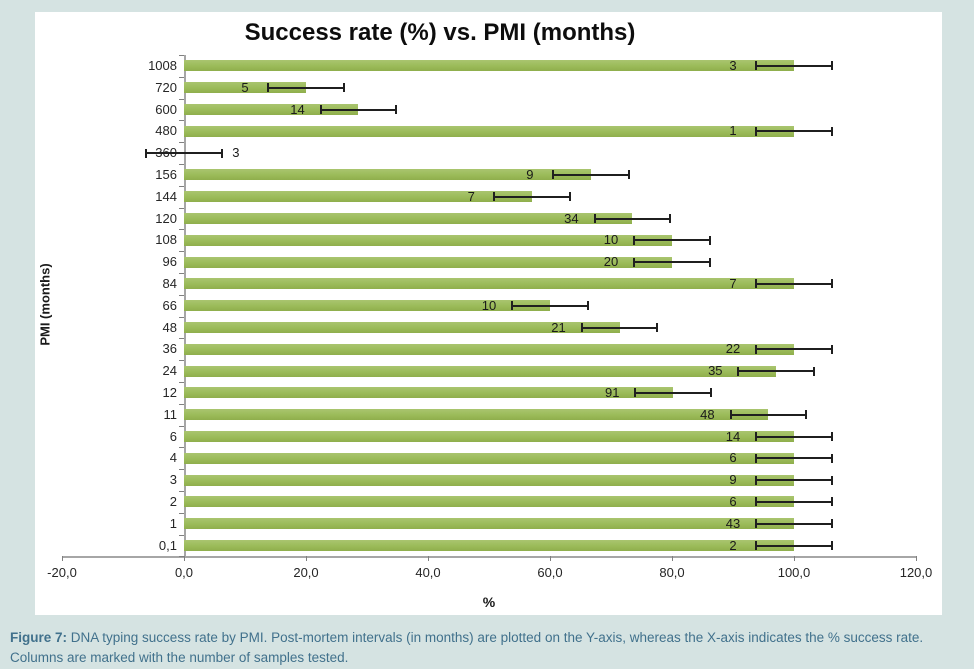 Image resolution: width=974 pixels, height=669 pixels. Describe the element at coordinates (428, 573) in the screenshot. I see `x-axis-tick-label: 40,0` at that location.